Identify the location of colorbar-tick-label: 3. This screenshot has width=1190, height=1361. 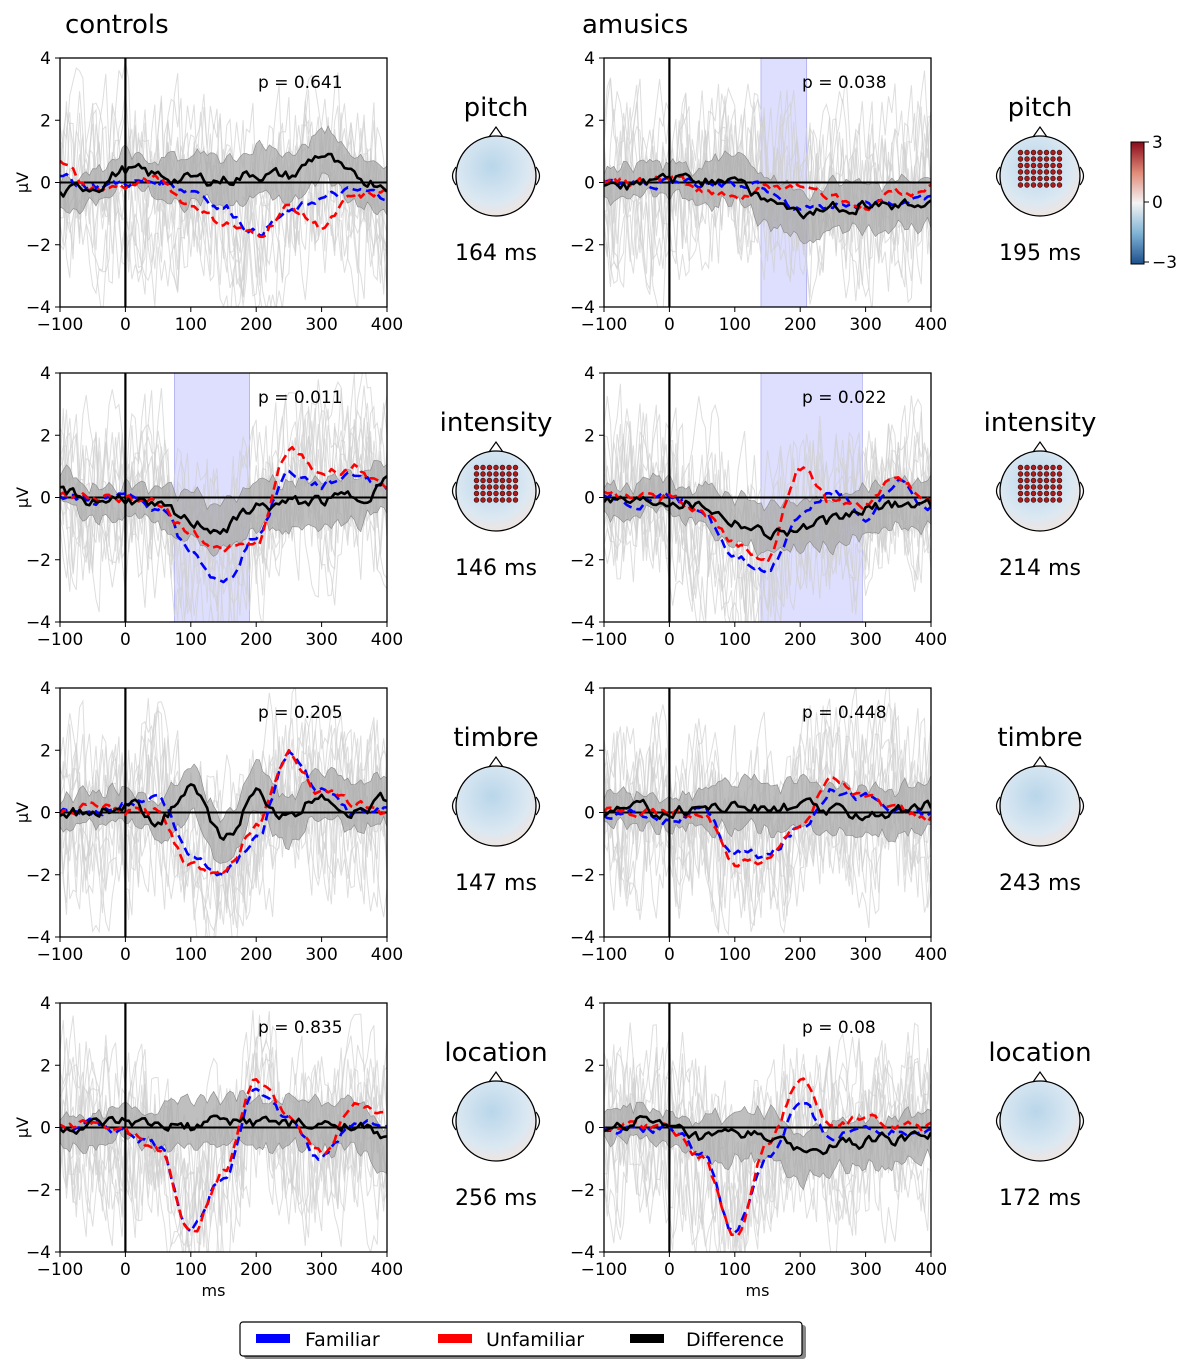
(1157, 143).